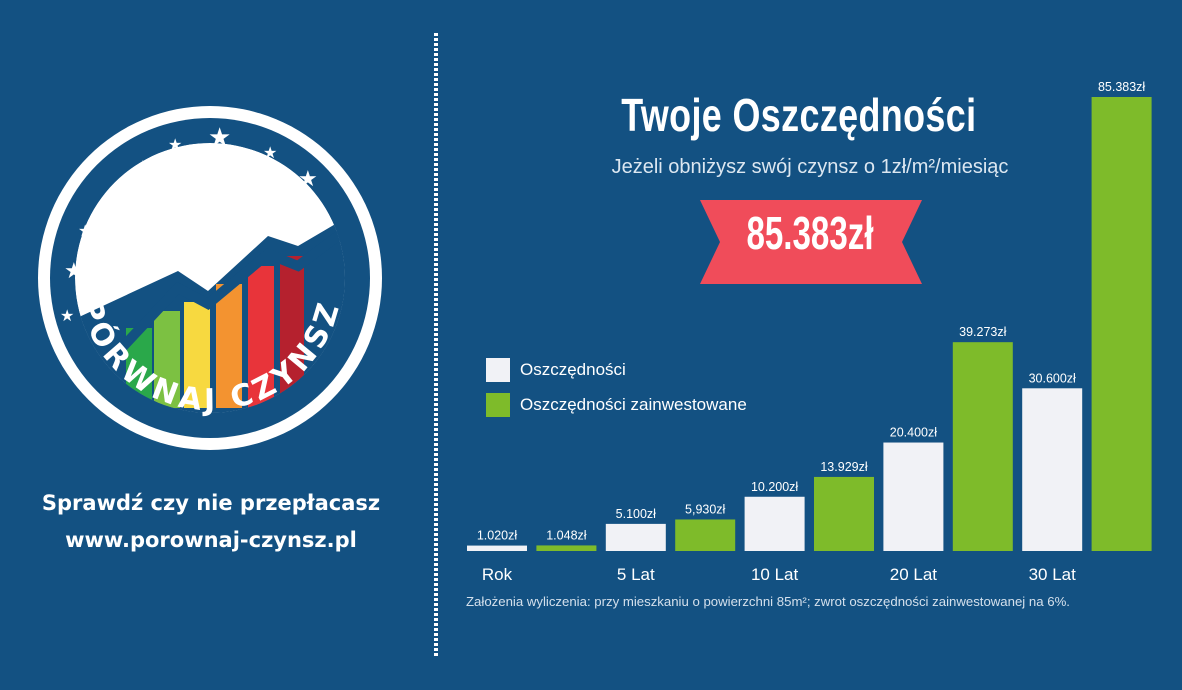 This screenshot has width=1182, height=690. I want to click on legend-swatch-invested, so click(498, 405).